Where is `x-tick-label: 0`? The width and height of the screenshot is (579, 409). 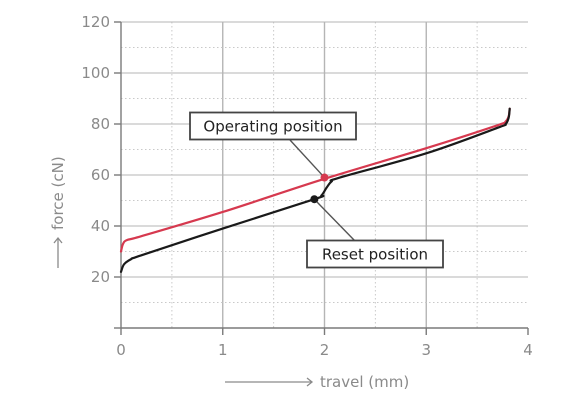 x-tick-label: 0 is located at coordinates (121, 350).